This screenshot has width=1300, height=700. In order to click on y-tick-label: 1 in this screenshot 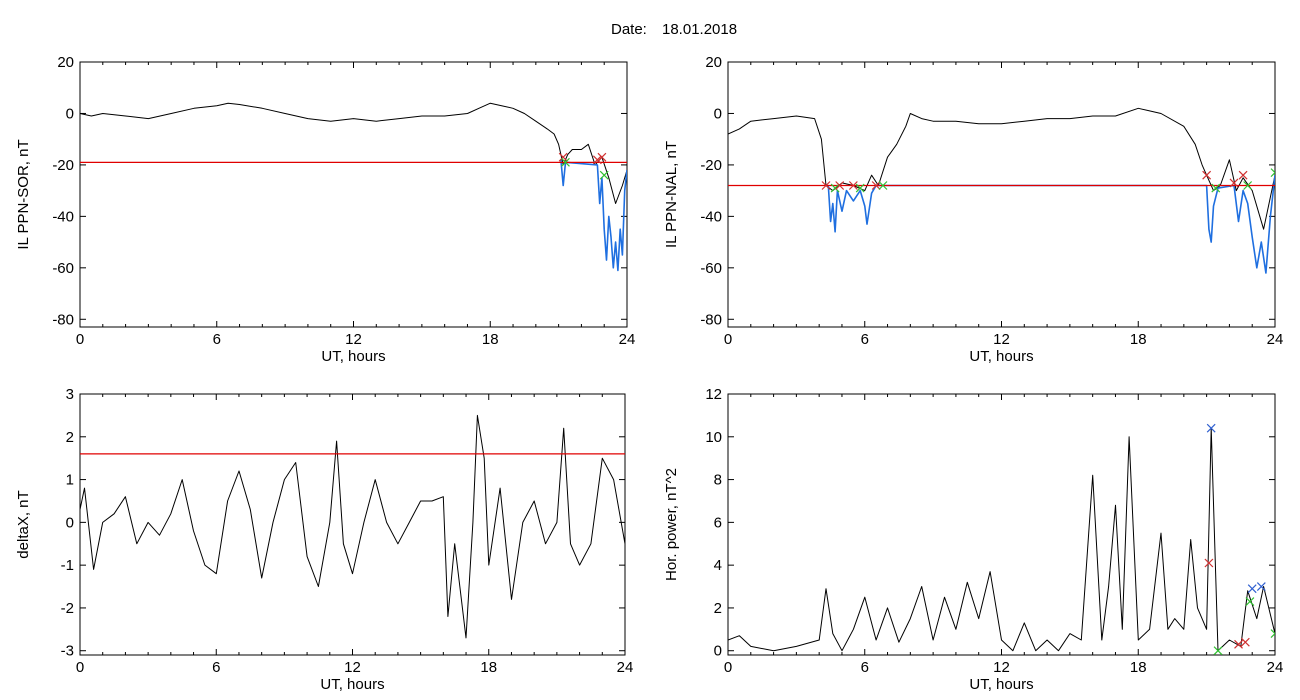, I will do `click(70, 480)`.